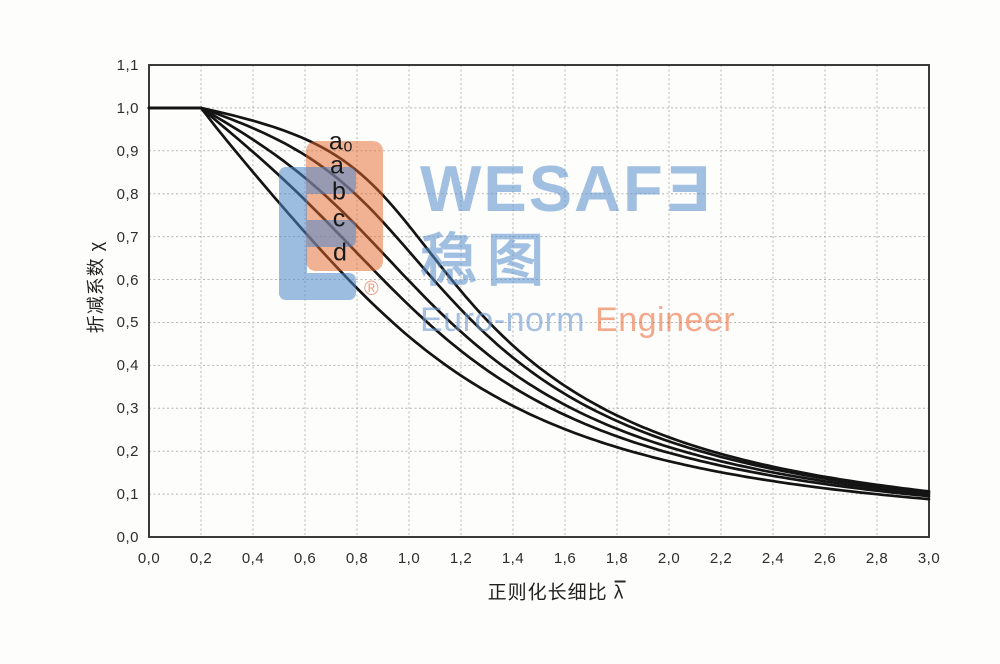  I want to click on y-axis-title: 折减系数 χ, so click(96, 287).